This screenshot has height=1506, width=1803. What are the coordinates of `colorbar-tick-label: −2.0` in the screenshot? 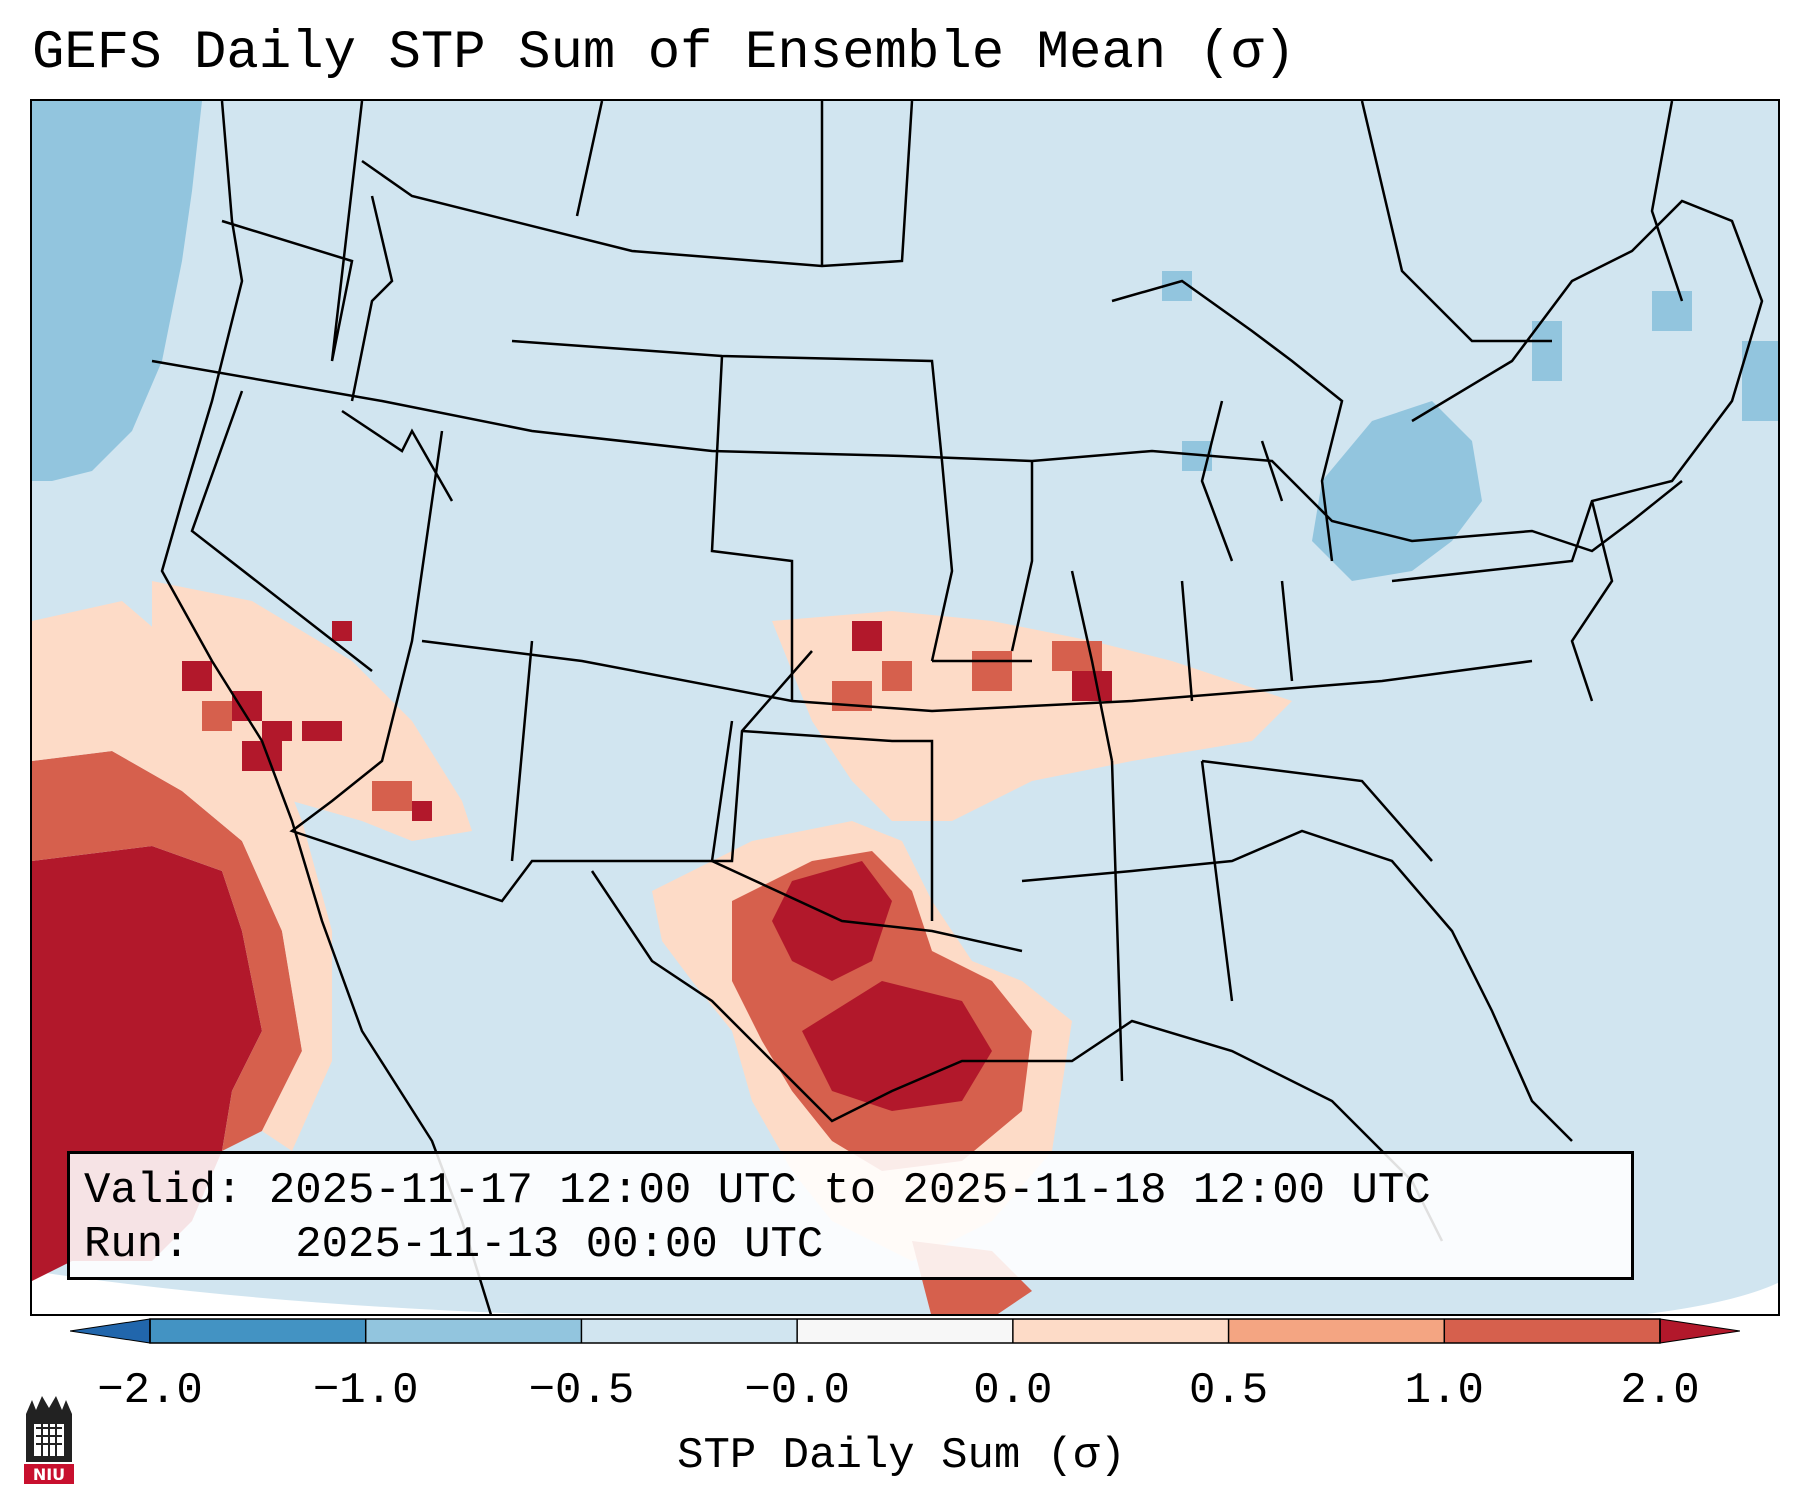 It's located at (150, 1391).